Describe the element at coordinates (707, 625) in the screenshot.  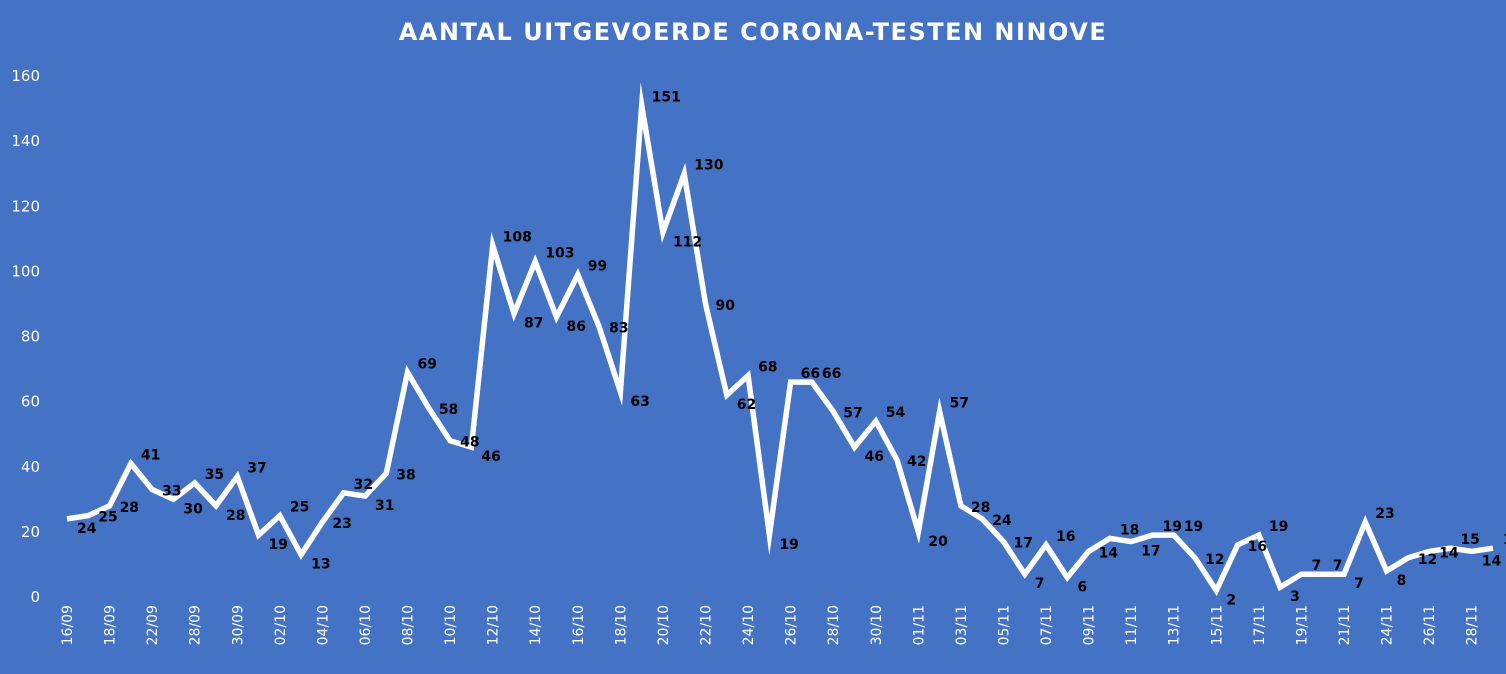
I see `x-tick-label: 22/10` at that location.